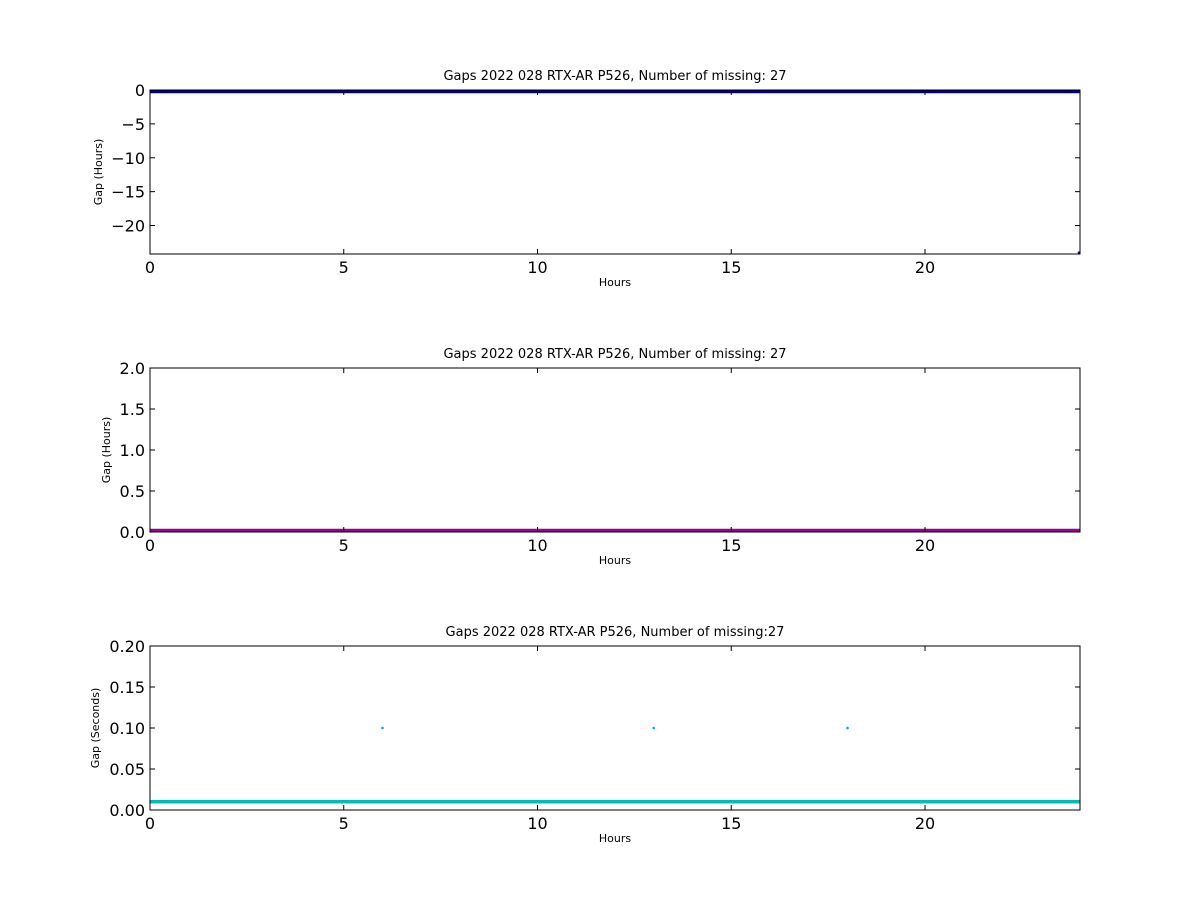  What do you see at coordinates (133, 124) in the screenshot?
I see `y-tick-label: −5` at bounding box center [133, 124].